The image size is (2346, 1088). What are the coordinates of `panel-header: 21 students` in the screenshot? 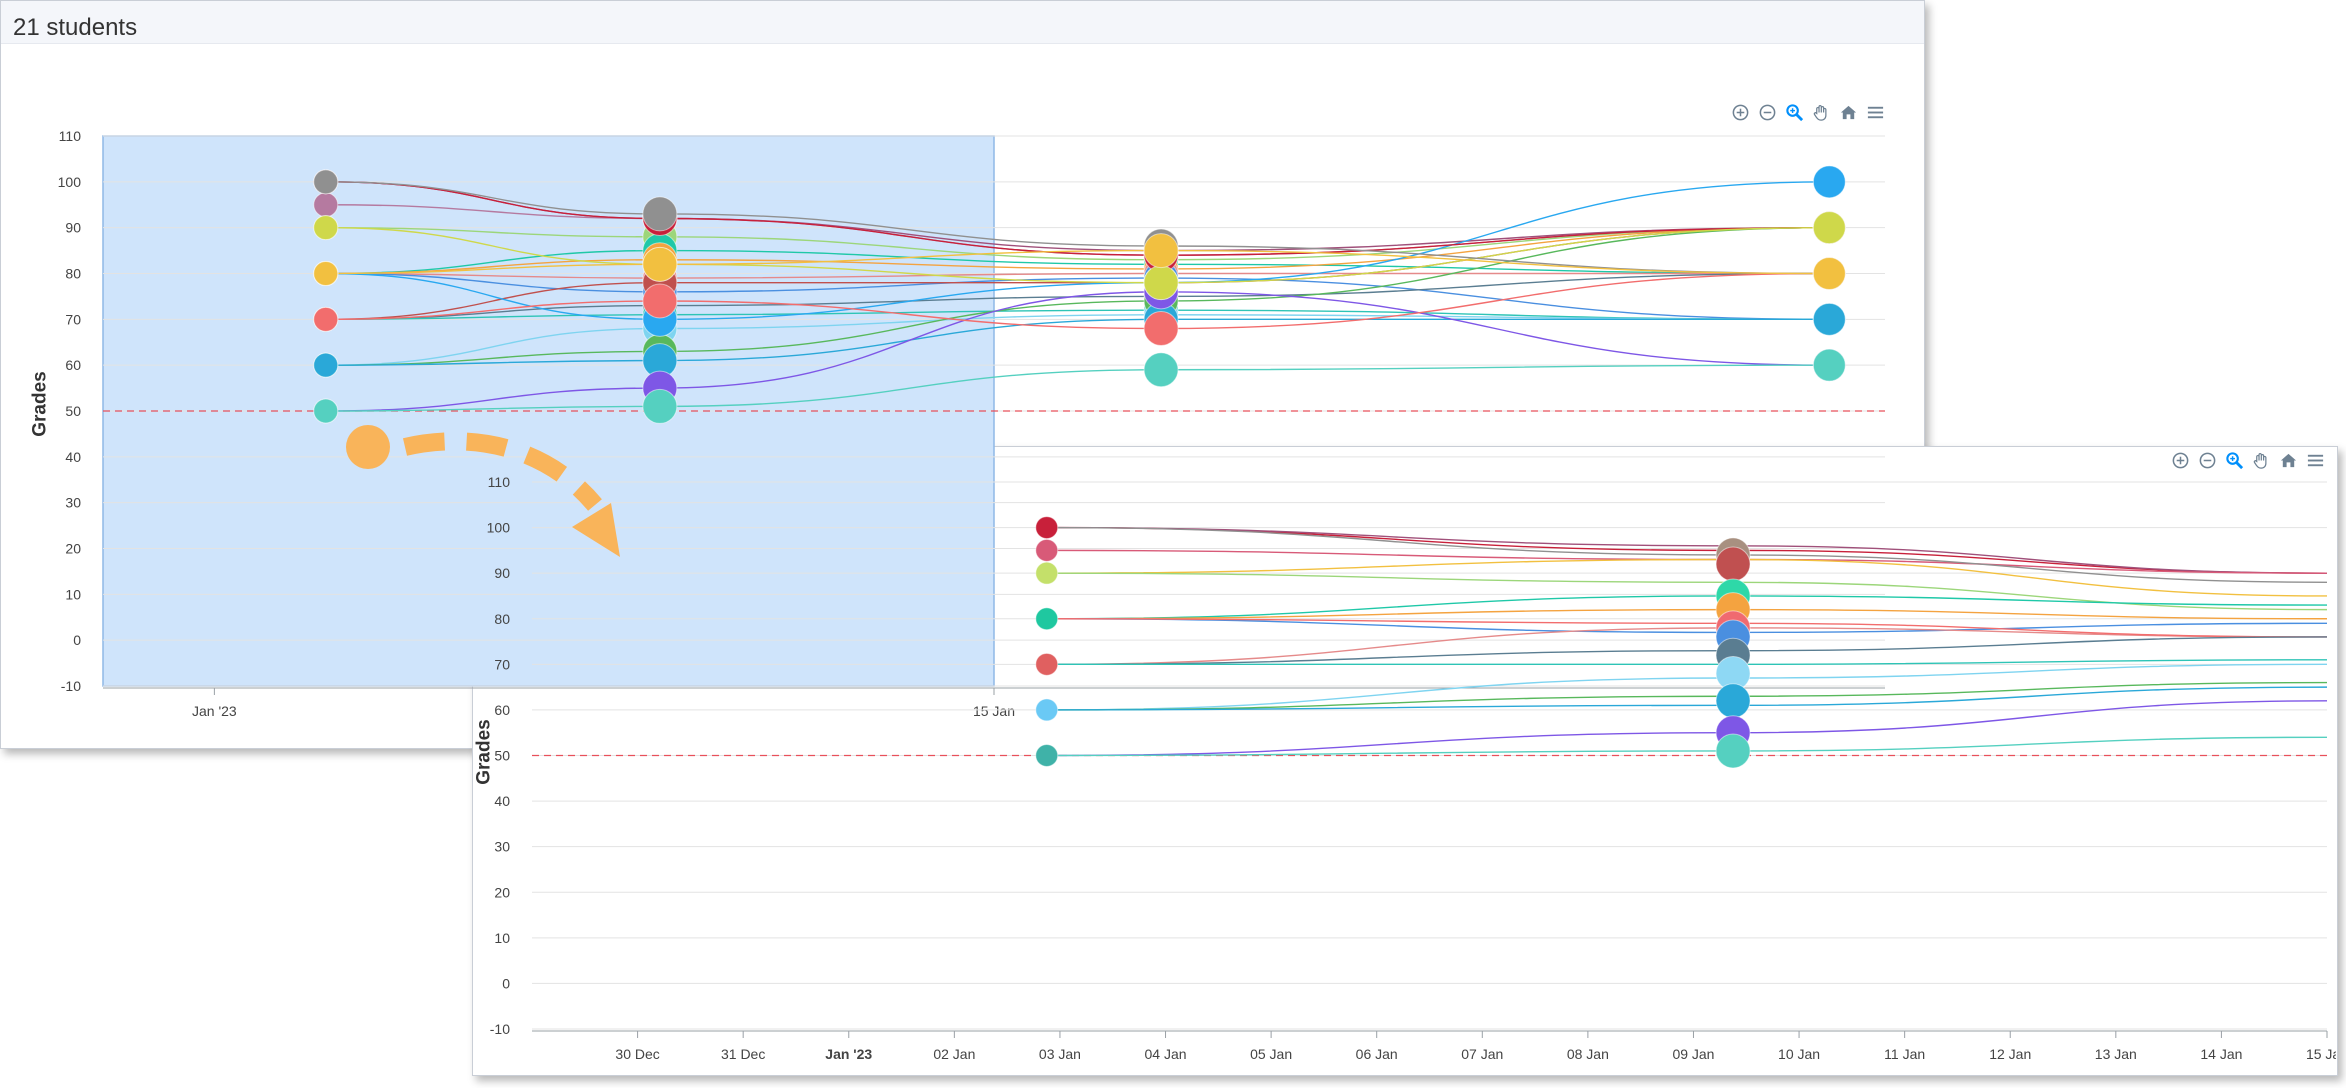 It's located at (962, 22).